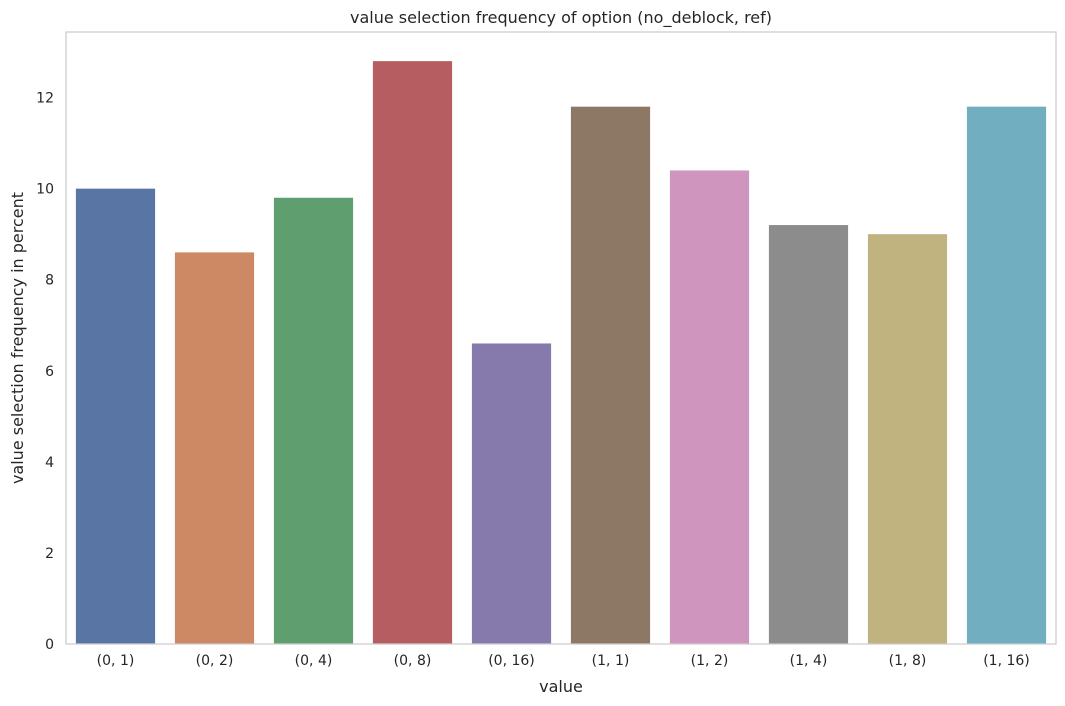  Describe the element at coordinates (49, 372) in the screenshot. I see `y-tick-label: 6` at that location.